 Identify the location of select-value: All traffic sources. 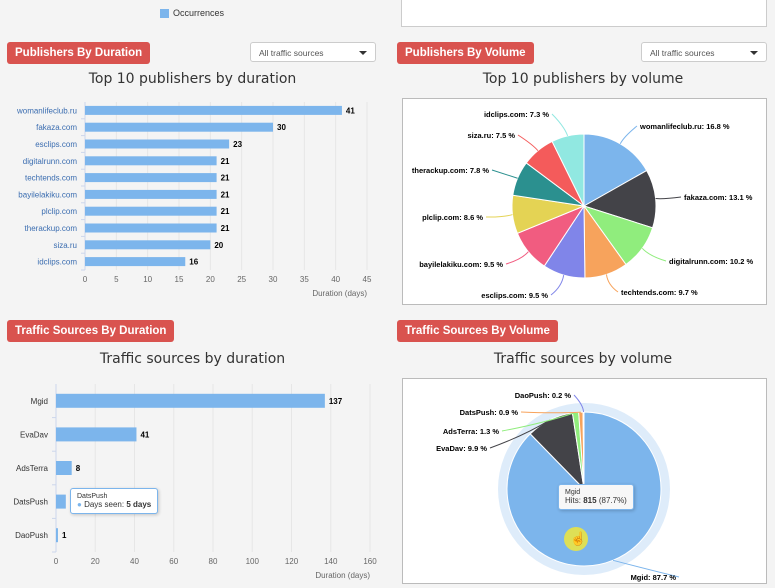
(682, 53).